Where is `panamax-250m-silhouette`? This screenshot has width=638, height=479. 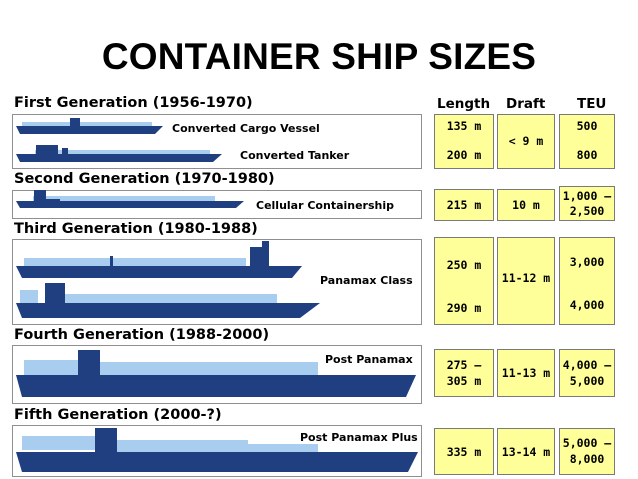 panamax-250m-silhouette is located at coordinates (159, 259).